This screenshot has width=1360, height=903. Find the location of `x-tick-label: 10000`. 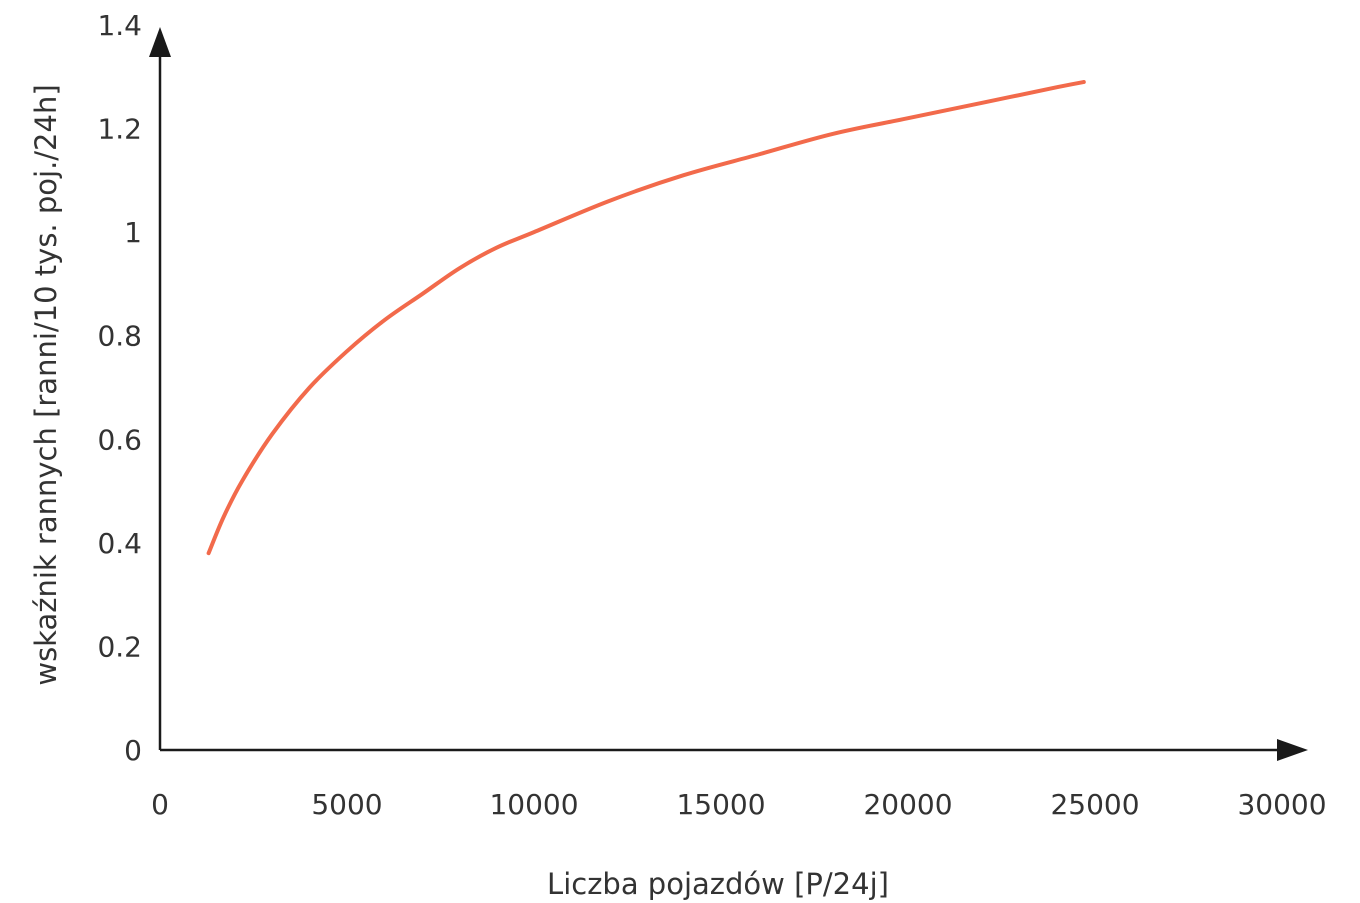

x-tick-label: 10000 is located at coordinates (533, 804).